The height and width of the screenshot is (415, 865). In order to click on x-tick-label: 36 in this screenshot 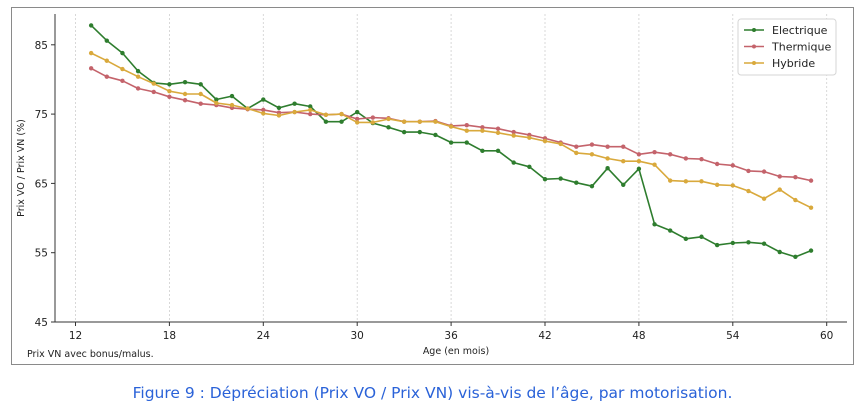, I will do `click(451, 336)`.